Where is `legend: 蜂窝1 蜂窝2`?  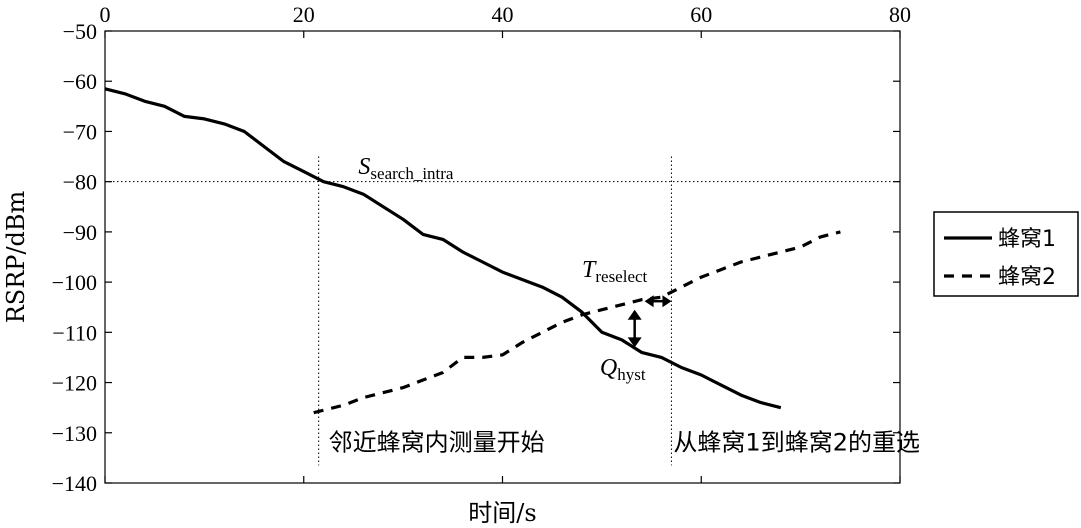 legend: 蜂窝1 蜂窝2 is located at coordinates (1006, 254).